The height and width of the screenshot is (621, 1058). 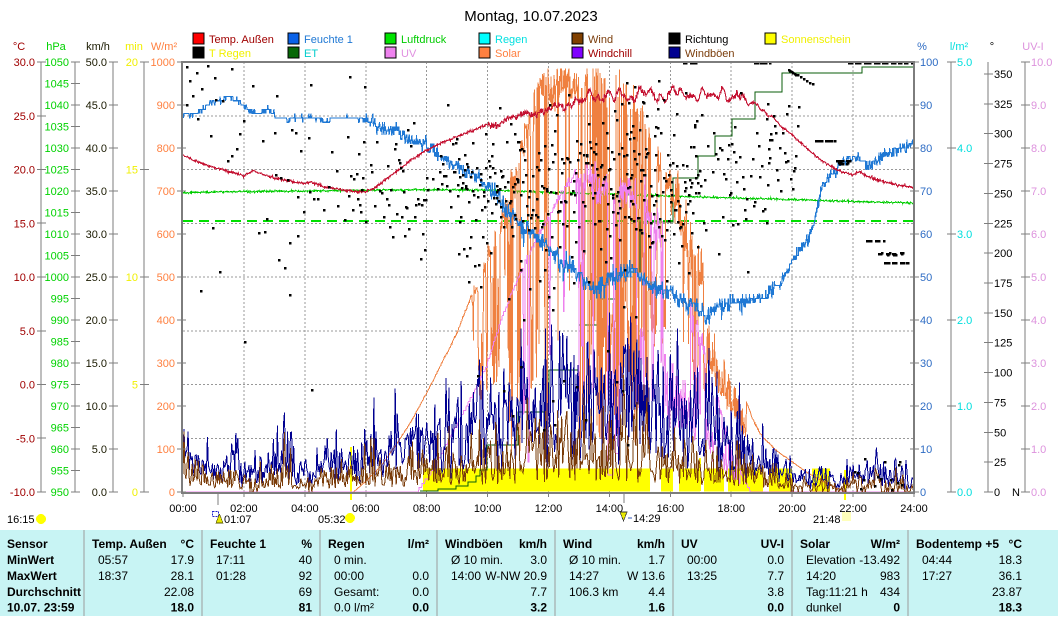 What do you see at coordinates (511, 40) in the screenshot?
I see `svg-text: Regen` at bounding box center [511, 40].